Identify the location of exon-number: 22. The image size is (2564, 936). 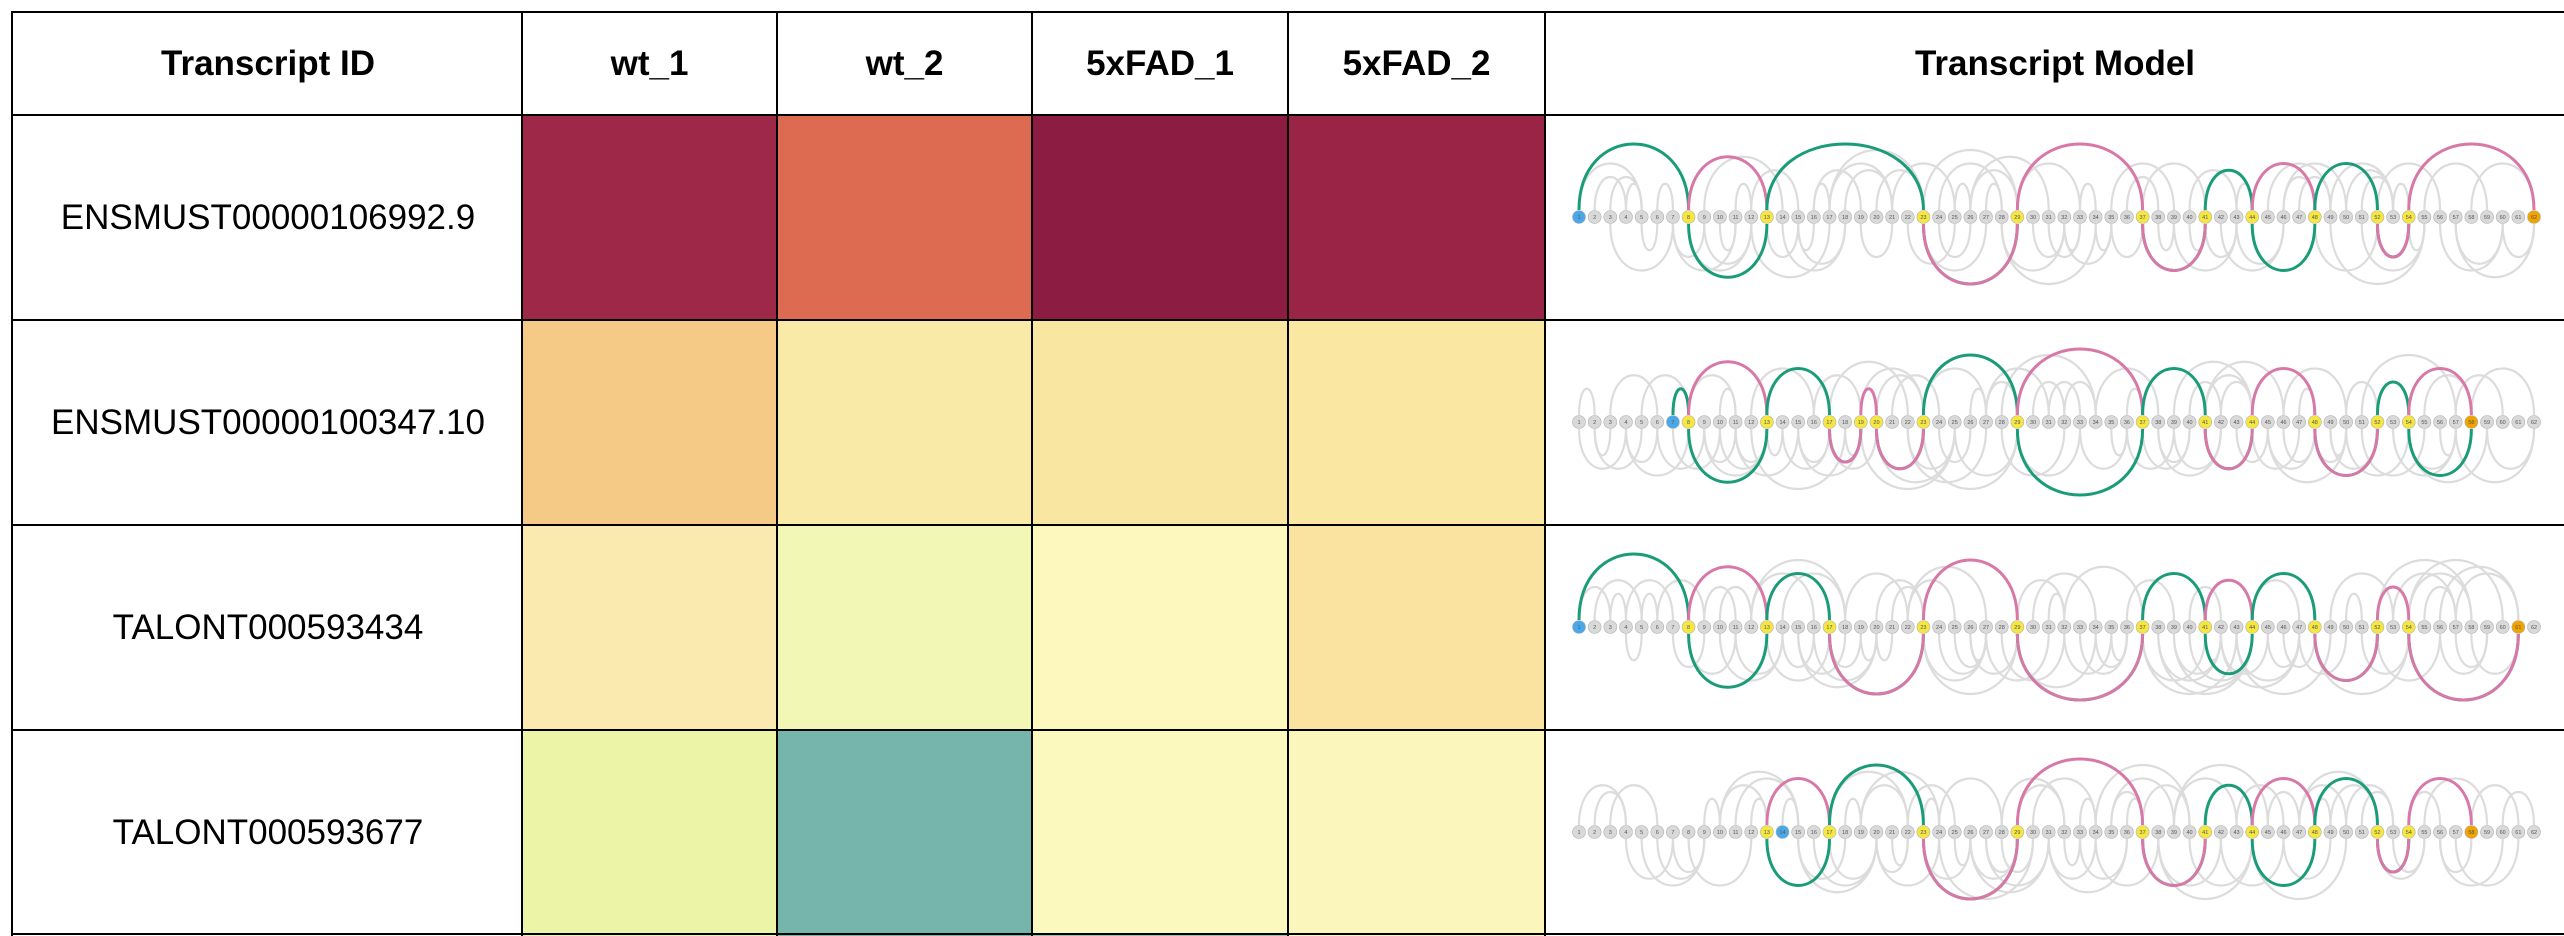
(1908, 628).